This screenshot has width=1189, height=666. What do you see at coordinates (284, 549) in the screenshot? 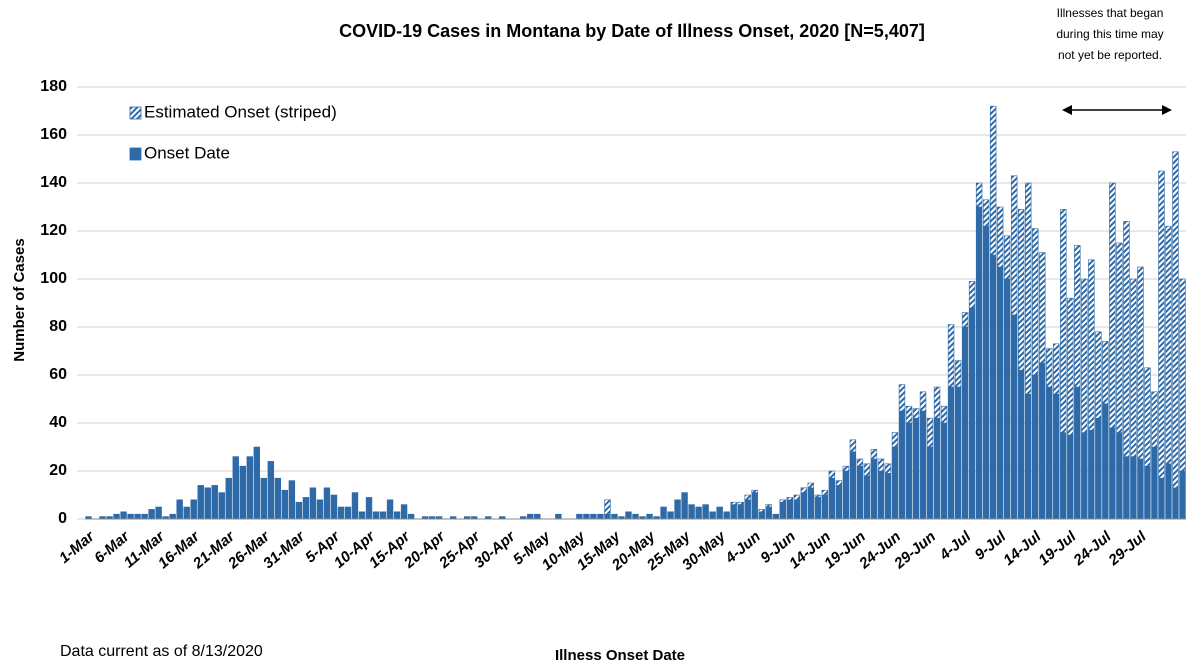
I see `x-tick-label: 31-Mar` at bounding box center [284, 549].